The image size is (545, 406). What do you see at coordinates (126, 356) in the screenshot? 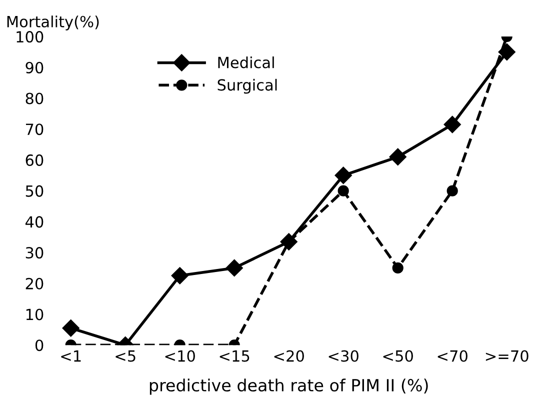
I see `x-tick-label: <5` at bounding box center [126, 356].